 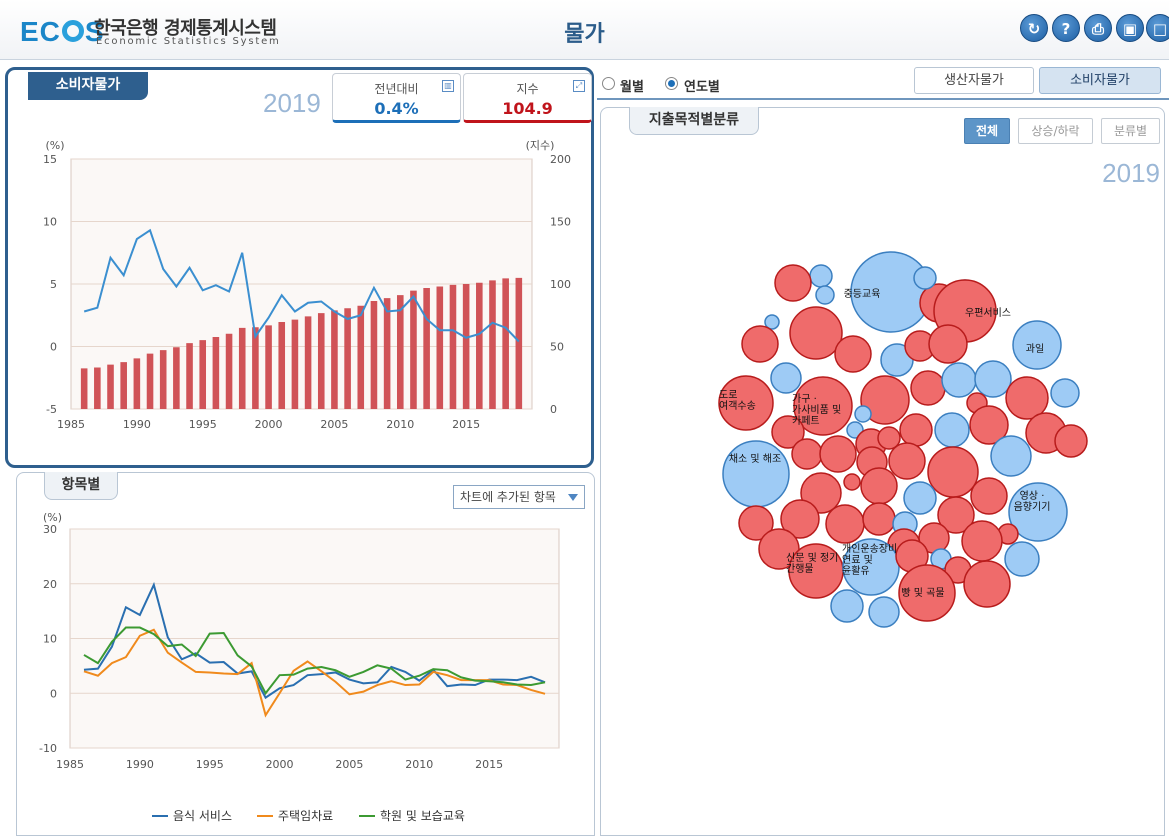 I want to click on expand-icon: ⤢, so click(x=579, y=86).